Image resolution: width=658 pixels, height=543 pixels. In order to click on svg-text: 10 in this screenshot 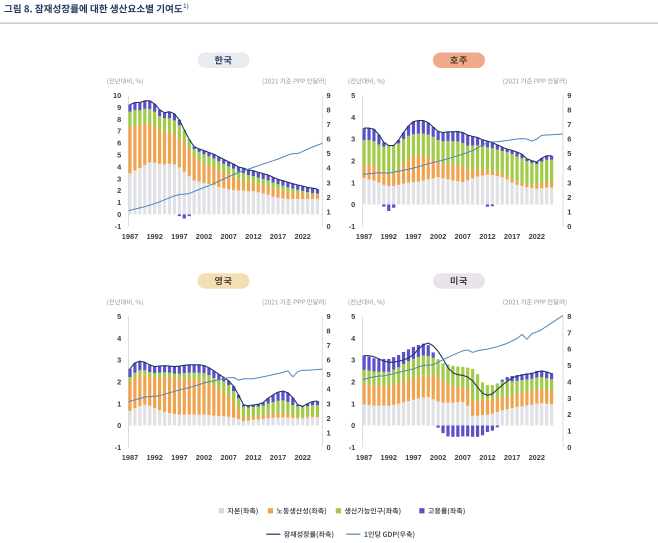, I will do `click(117, 95)`.